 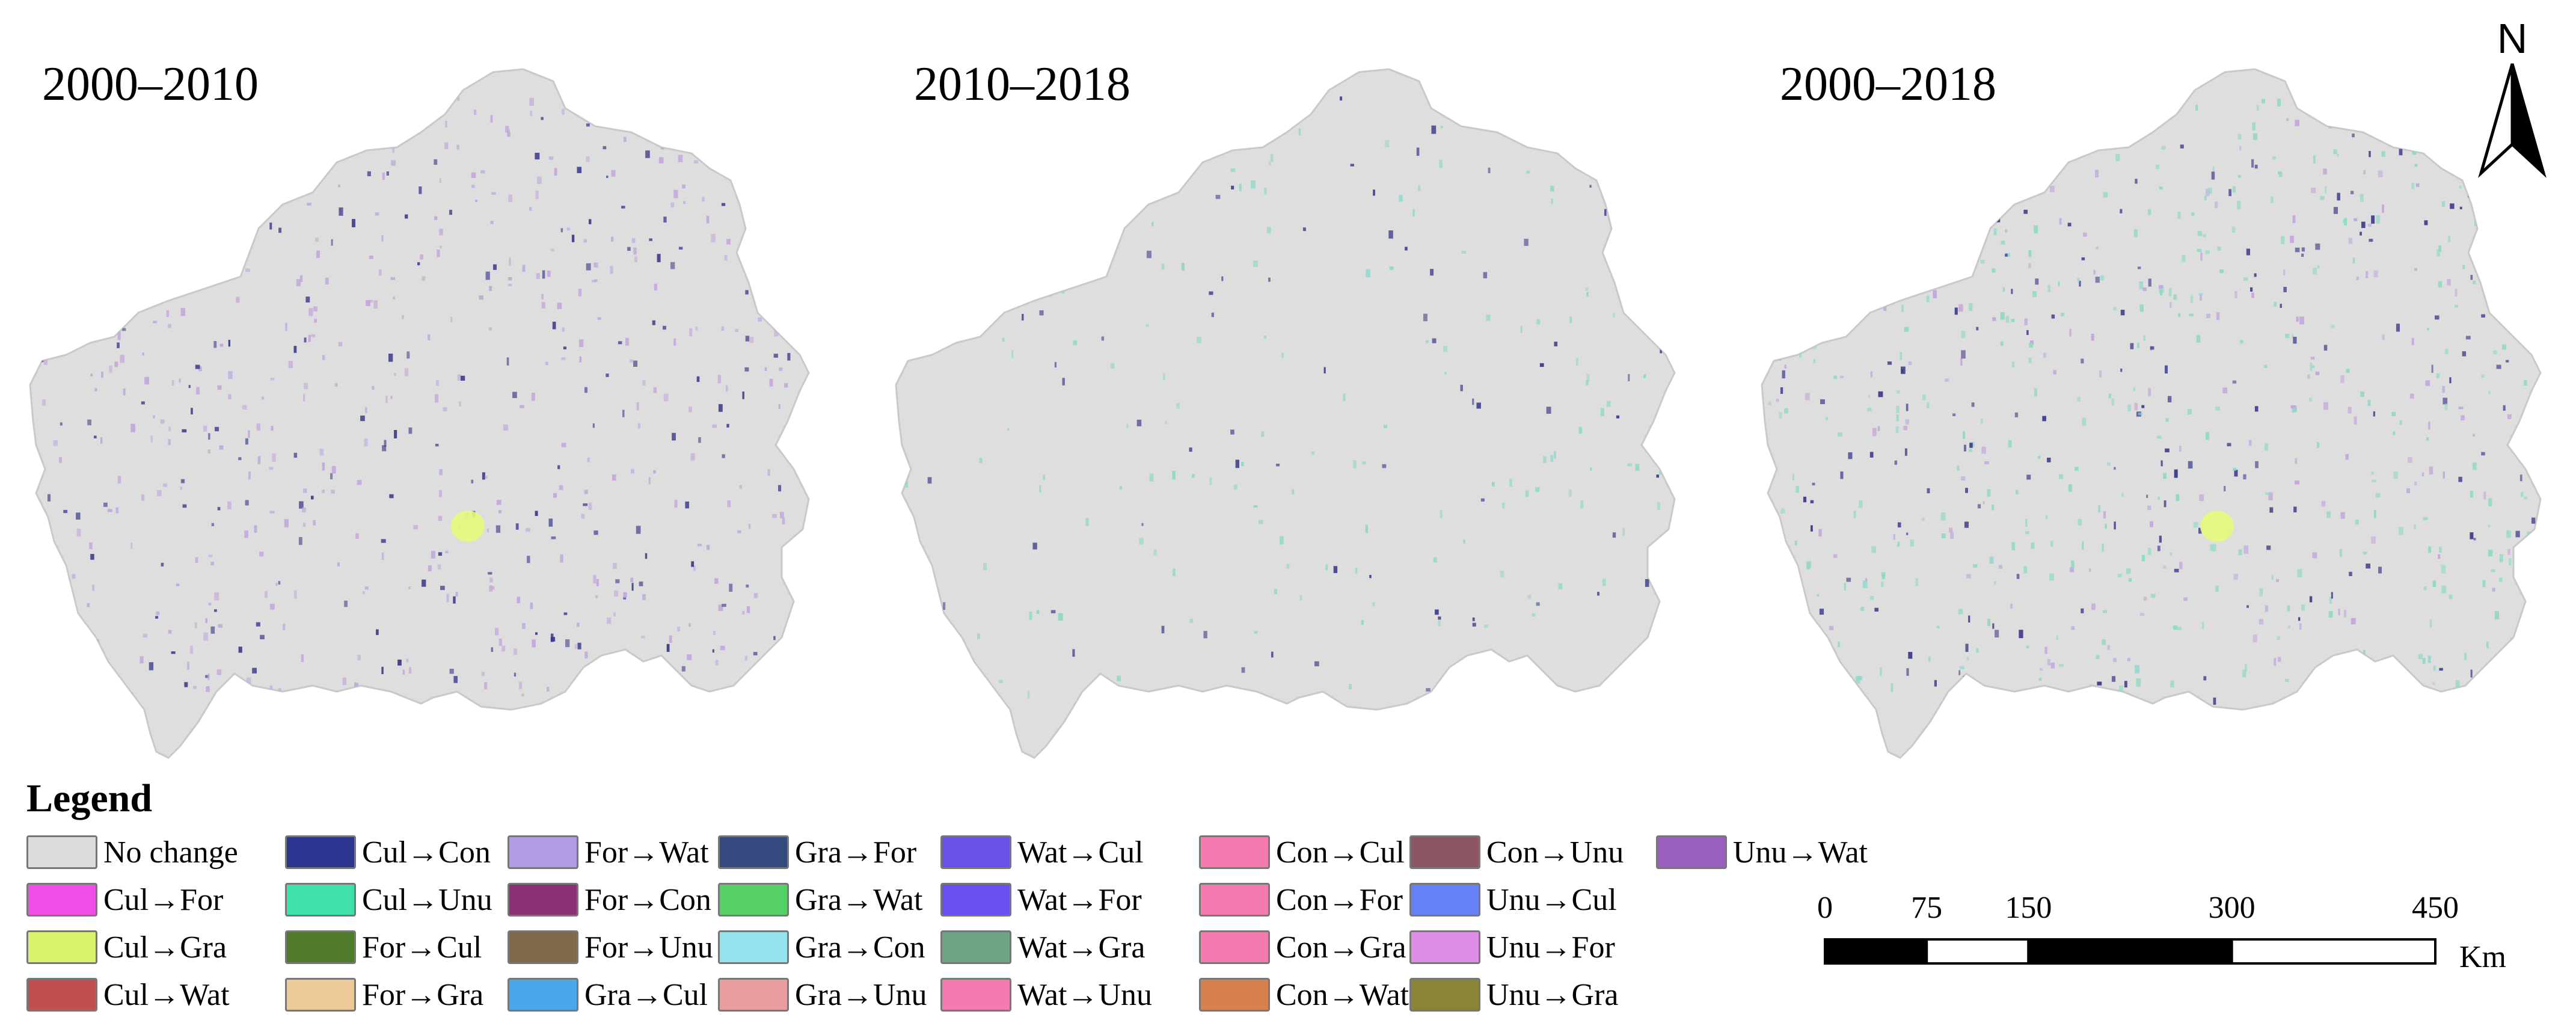 I want to click on legend-label: Unu→Cul, so click(x=1551, y=899).